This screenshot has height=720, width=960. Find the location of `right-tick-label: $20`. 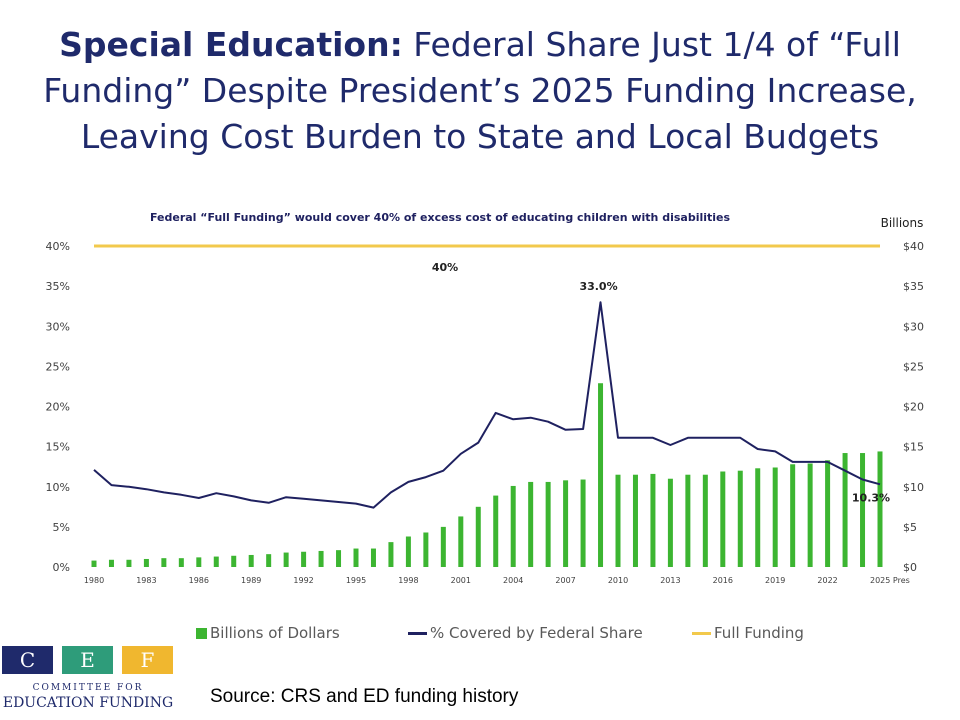

right-tick-label: $20 is located at coordinates (913, 407).